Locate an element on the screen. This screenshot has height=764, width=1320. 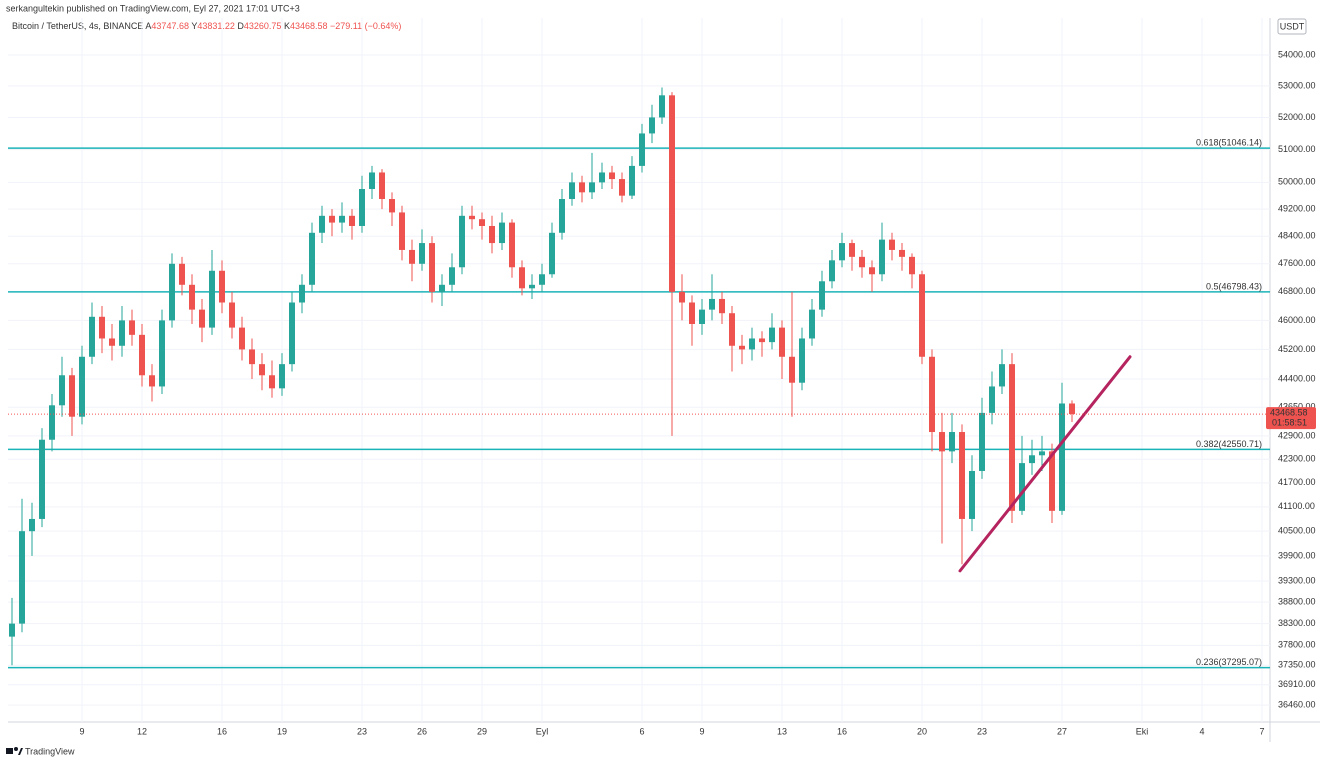
y-tick-label: 50000.00 is located at coordinates (1297, 182).